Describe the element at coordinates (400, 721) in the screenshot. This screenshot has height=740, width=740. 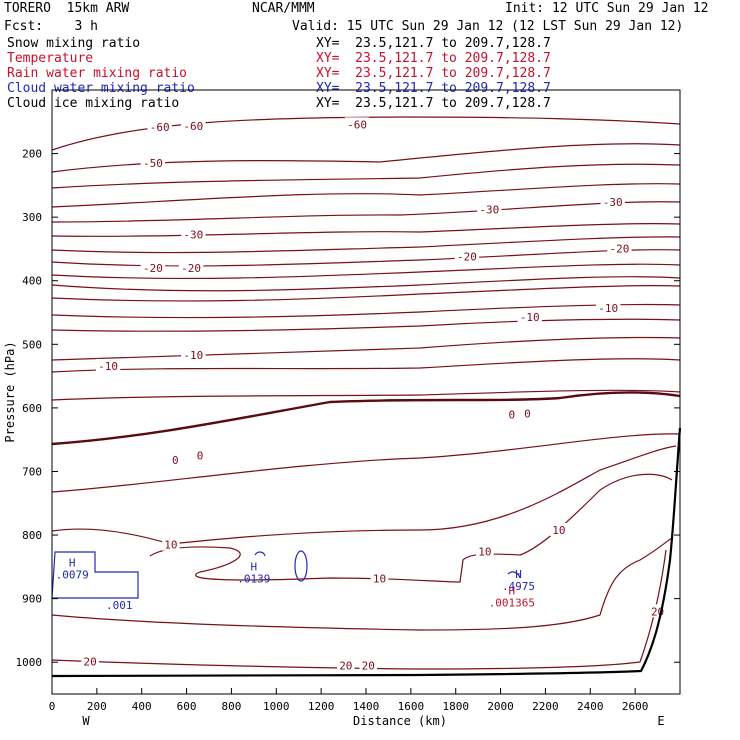
I see `x-axis-label: Distance (km)` at that location.